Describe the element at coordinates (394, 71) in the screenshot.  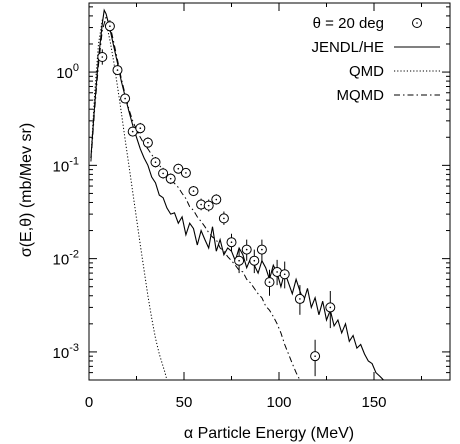
I see `legend-entry: QMD` at that location.